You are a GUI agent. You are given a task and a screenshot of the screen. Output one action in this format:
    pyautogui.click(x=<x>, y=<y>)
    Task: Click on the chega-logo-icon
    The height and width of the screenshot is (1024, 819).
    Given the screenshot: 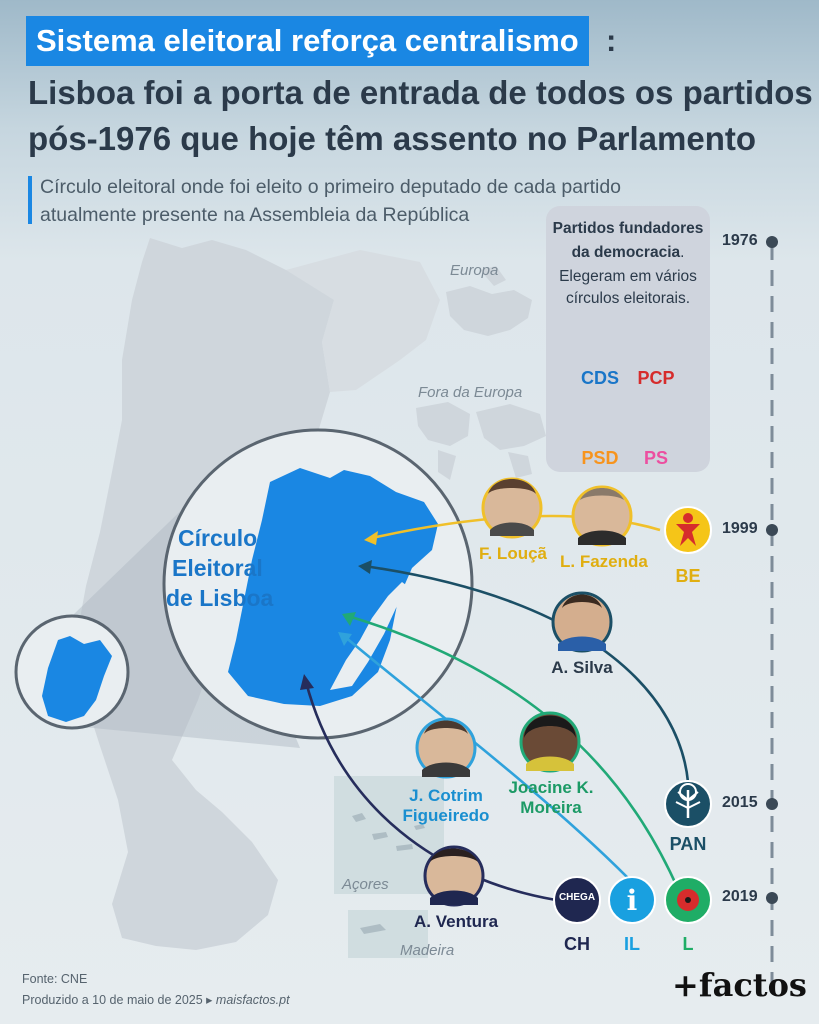 What is the action you would take?
    pyautogui.click(x=577, y=900)
    